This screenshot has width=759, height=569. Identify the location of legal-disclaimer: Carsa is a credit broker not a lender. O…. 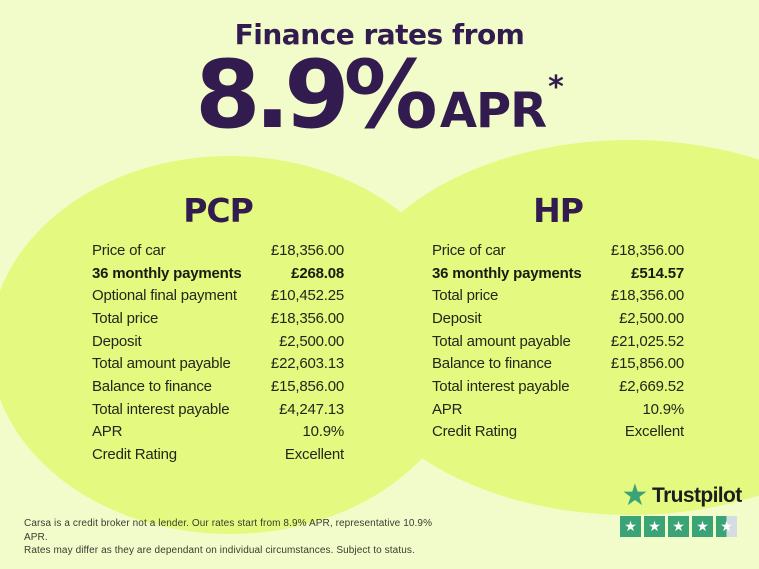
(234, 537).